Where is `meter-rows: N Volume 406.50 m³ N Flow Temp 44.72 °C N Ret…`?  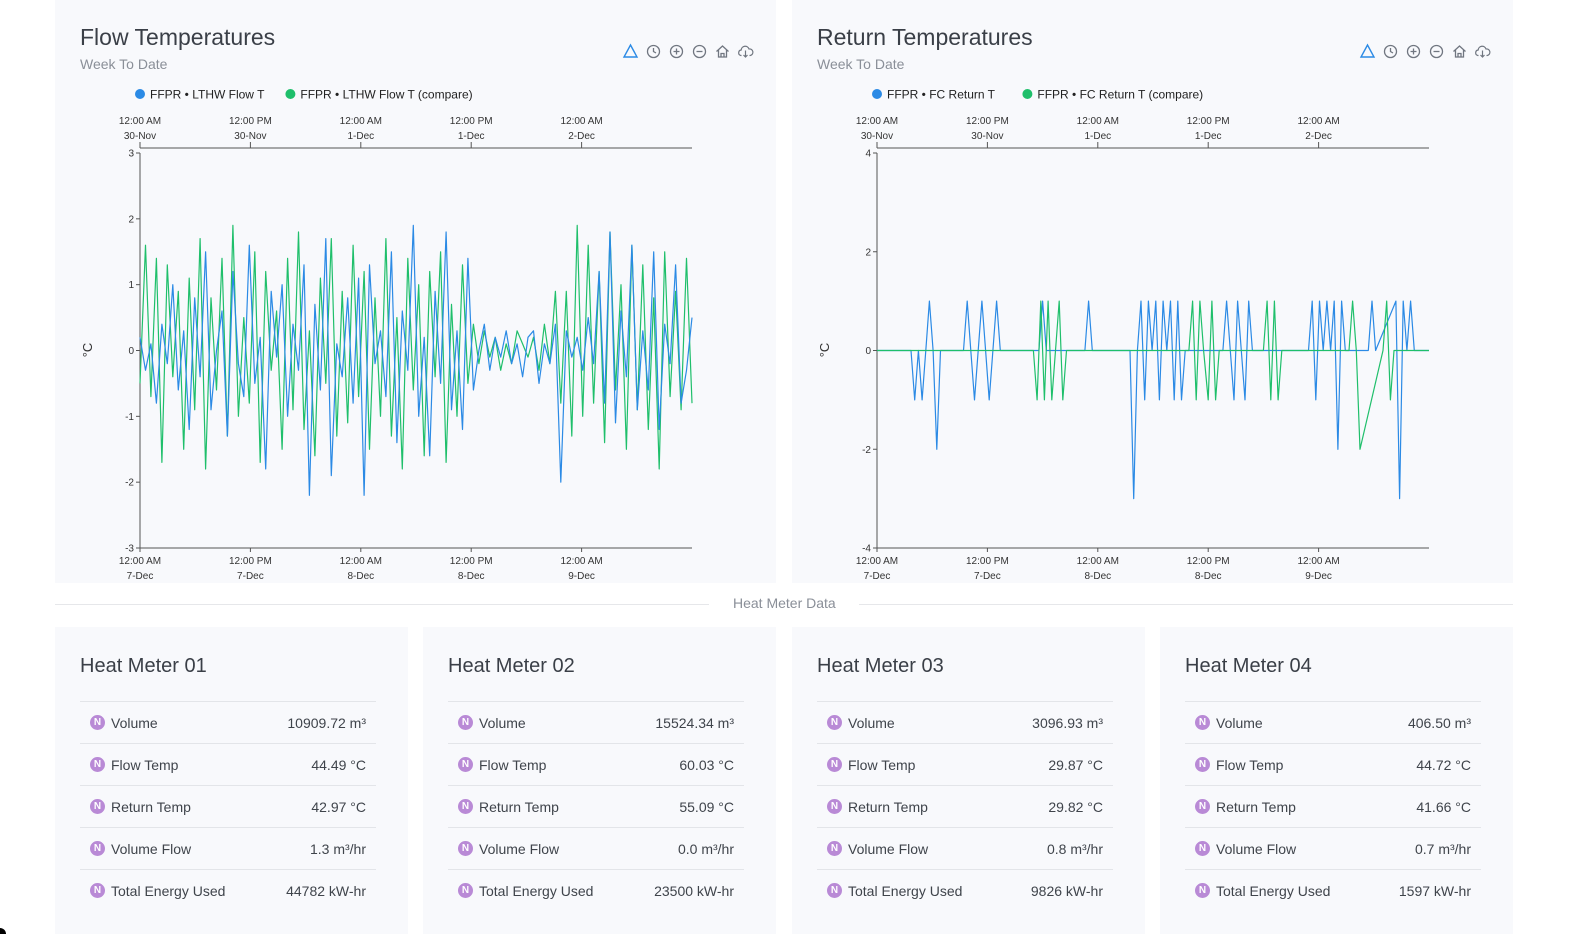 meter-rows: N Volume 406.50 m³ N Flow Temp 44.72 °C N Ret… is located at coordinates (1333, 806).